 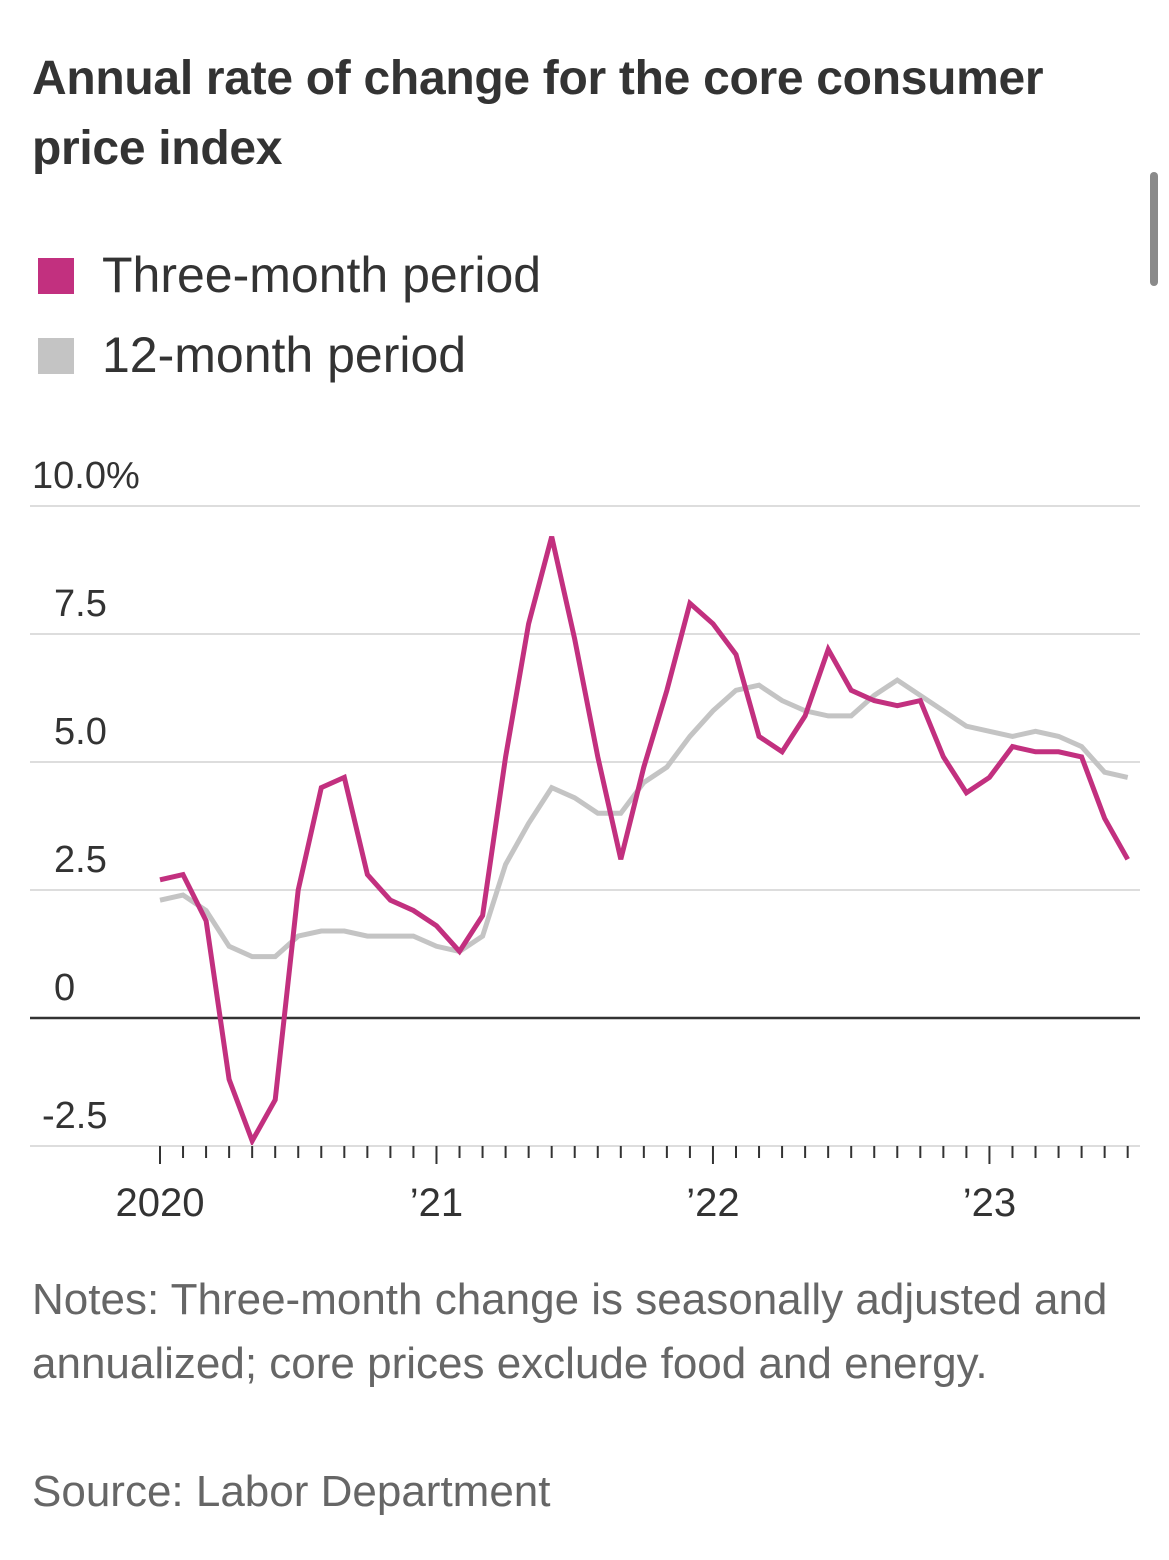 What do you see at coordinates (86, 476) in the screenshot?
I see `y-tick-label: 10.0%` at bounding box center [86, 476].